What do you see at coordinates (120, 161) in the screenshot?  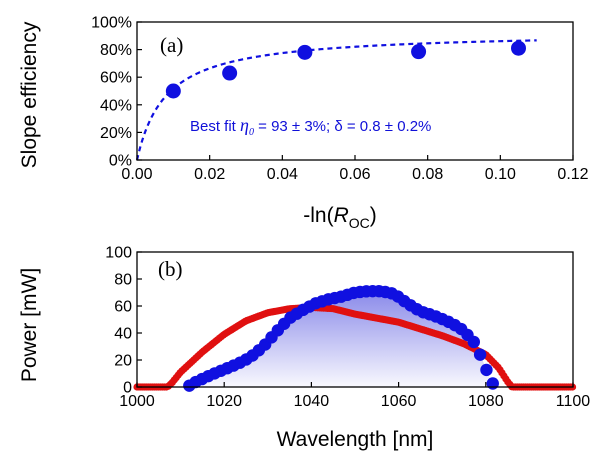 I see `panel-a-y-tick-label: 0%` at bounding box center [120, 161].